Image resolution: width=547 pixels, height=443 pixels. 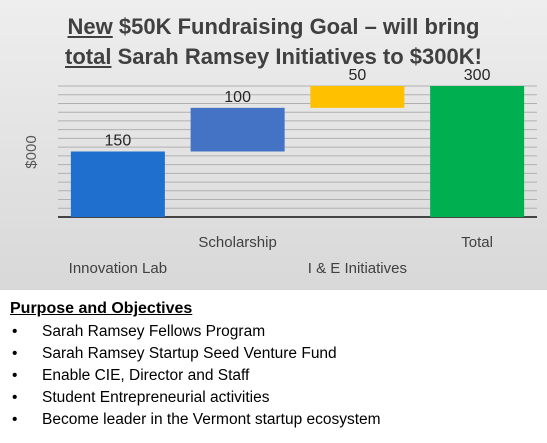 I want to click on title-line-2: total Sarah Ramsey Initiatives to $300K!, so click(x=273, y=57).